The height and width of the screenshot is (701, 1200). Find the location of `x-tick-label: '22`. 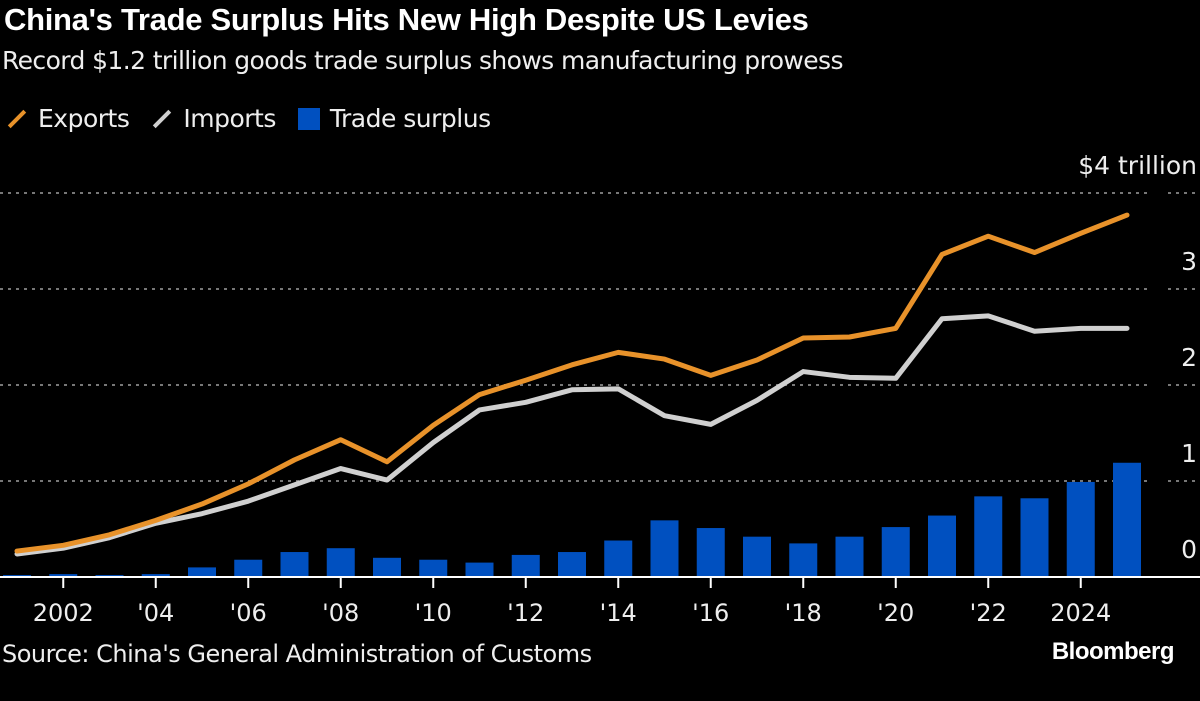

x-tick-label: '22 is located at coordinates (988, 613).